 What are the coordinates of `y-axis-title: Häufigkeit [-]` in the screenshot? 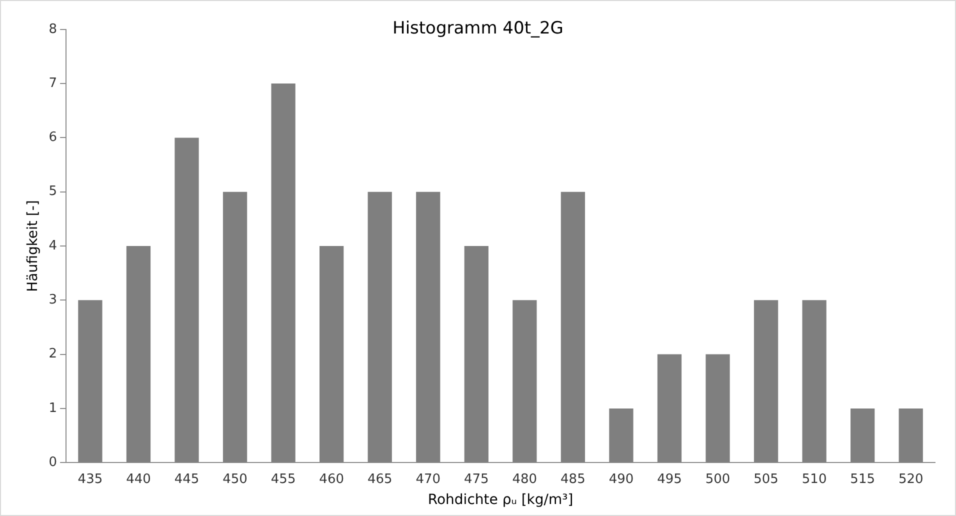 It's located at (33, 246).